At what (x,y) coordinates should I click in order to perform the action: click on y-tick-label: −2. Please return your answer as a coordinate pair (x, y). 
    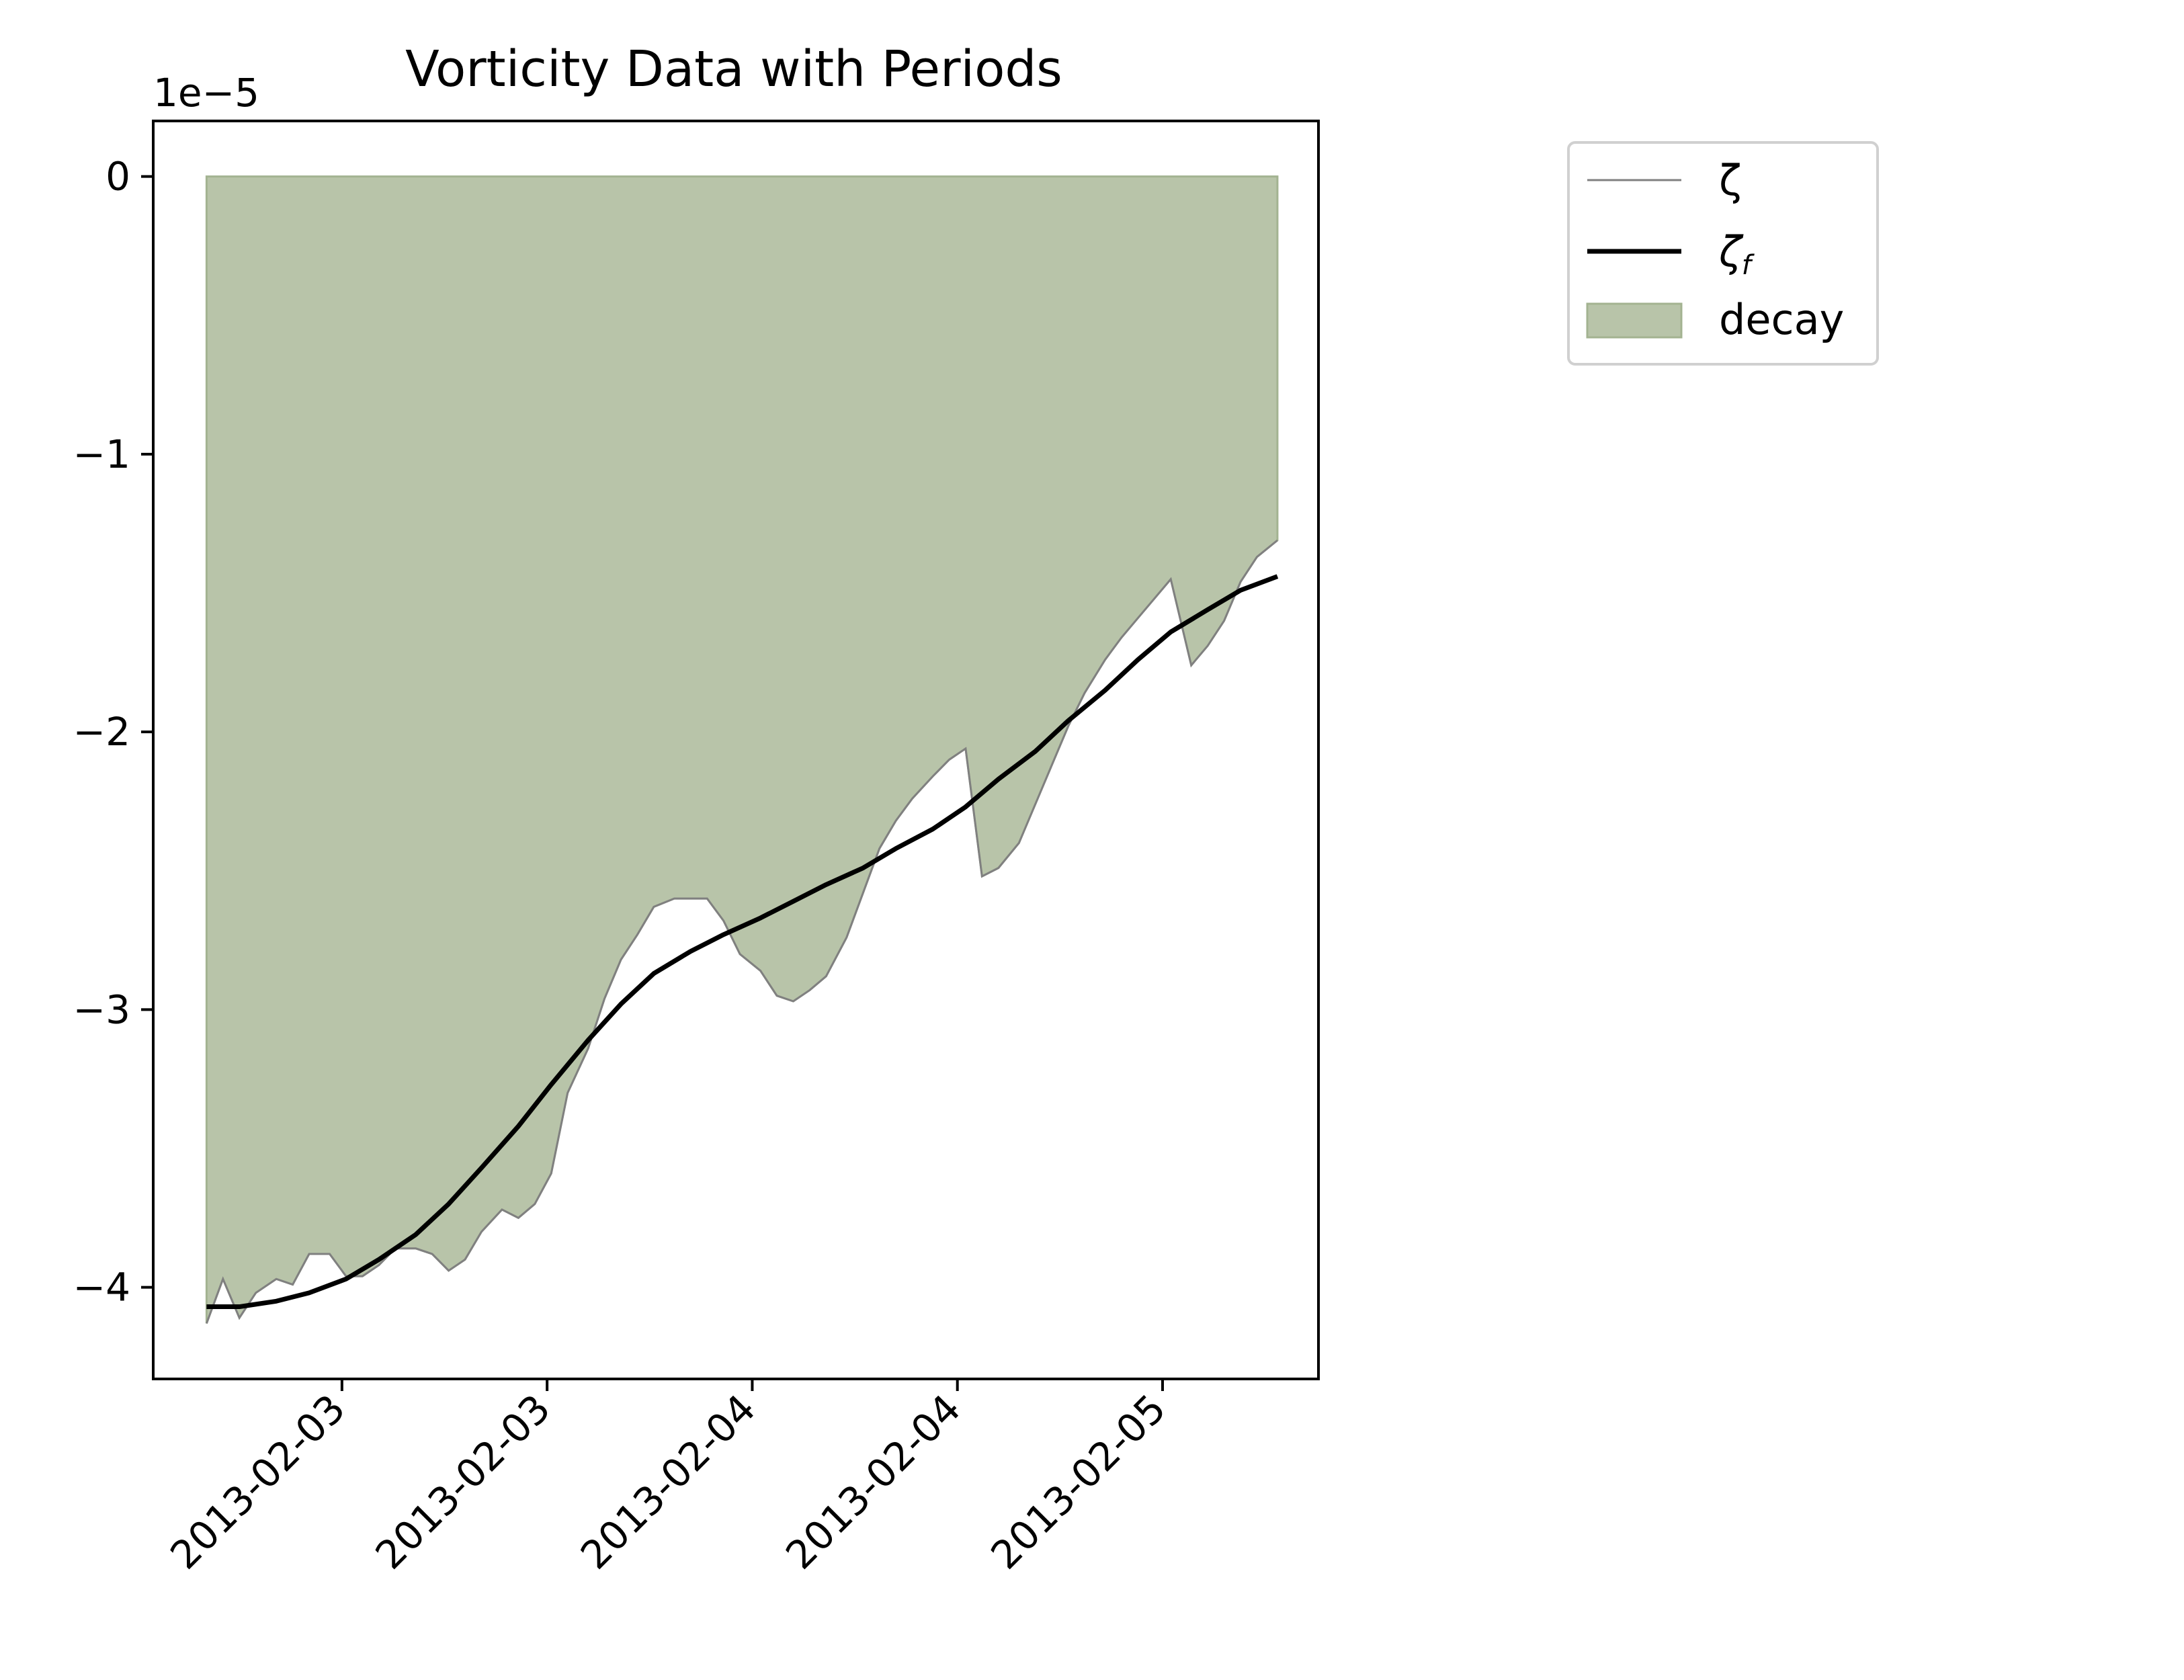
    Looking at the image, I should click on (102, 732).